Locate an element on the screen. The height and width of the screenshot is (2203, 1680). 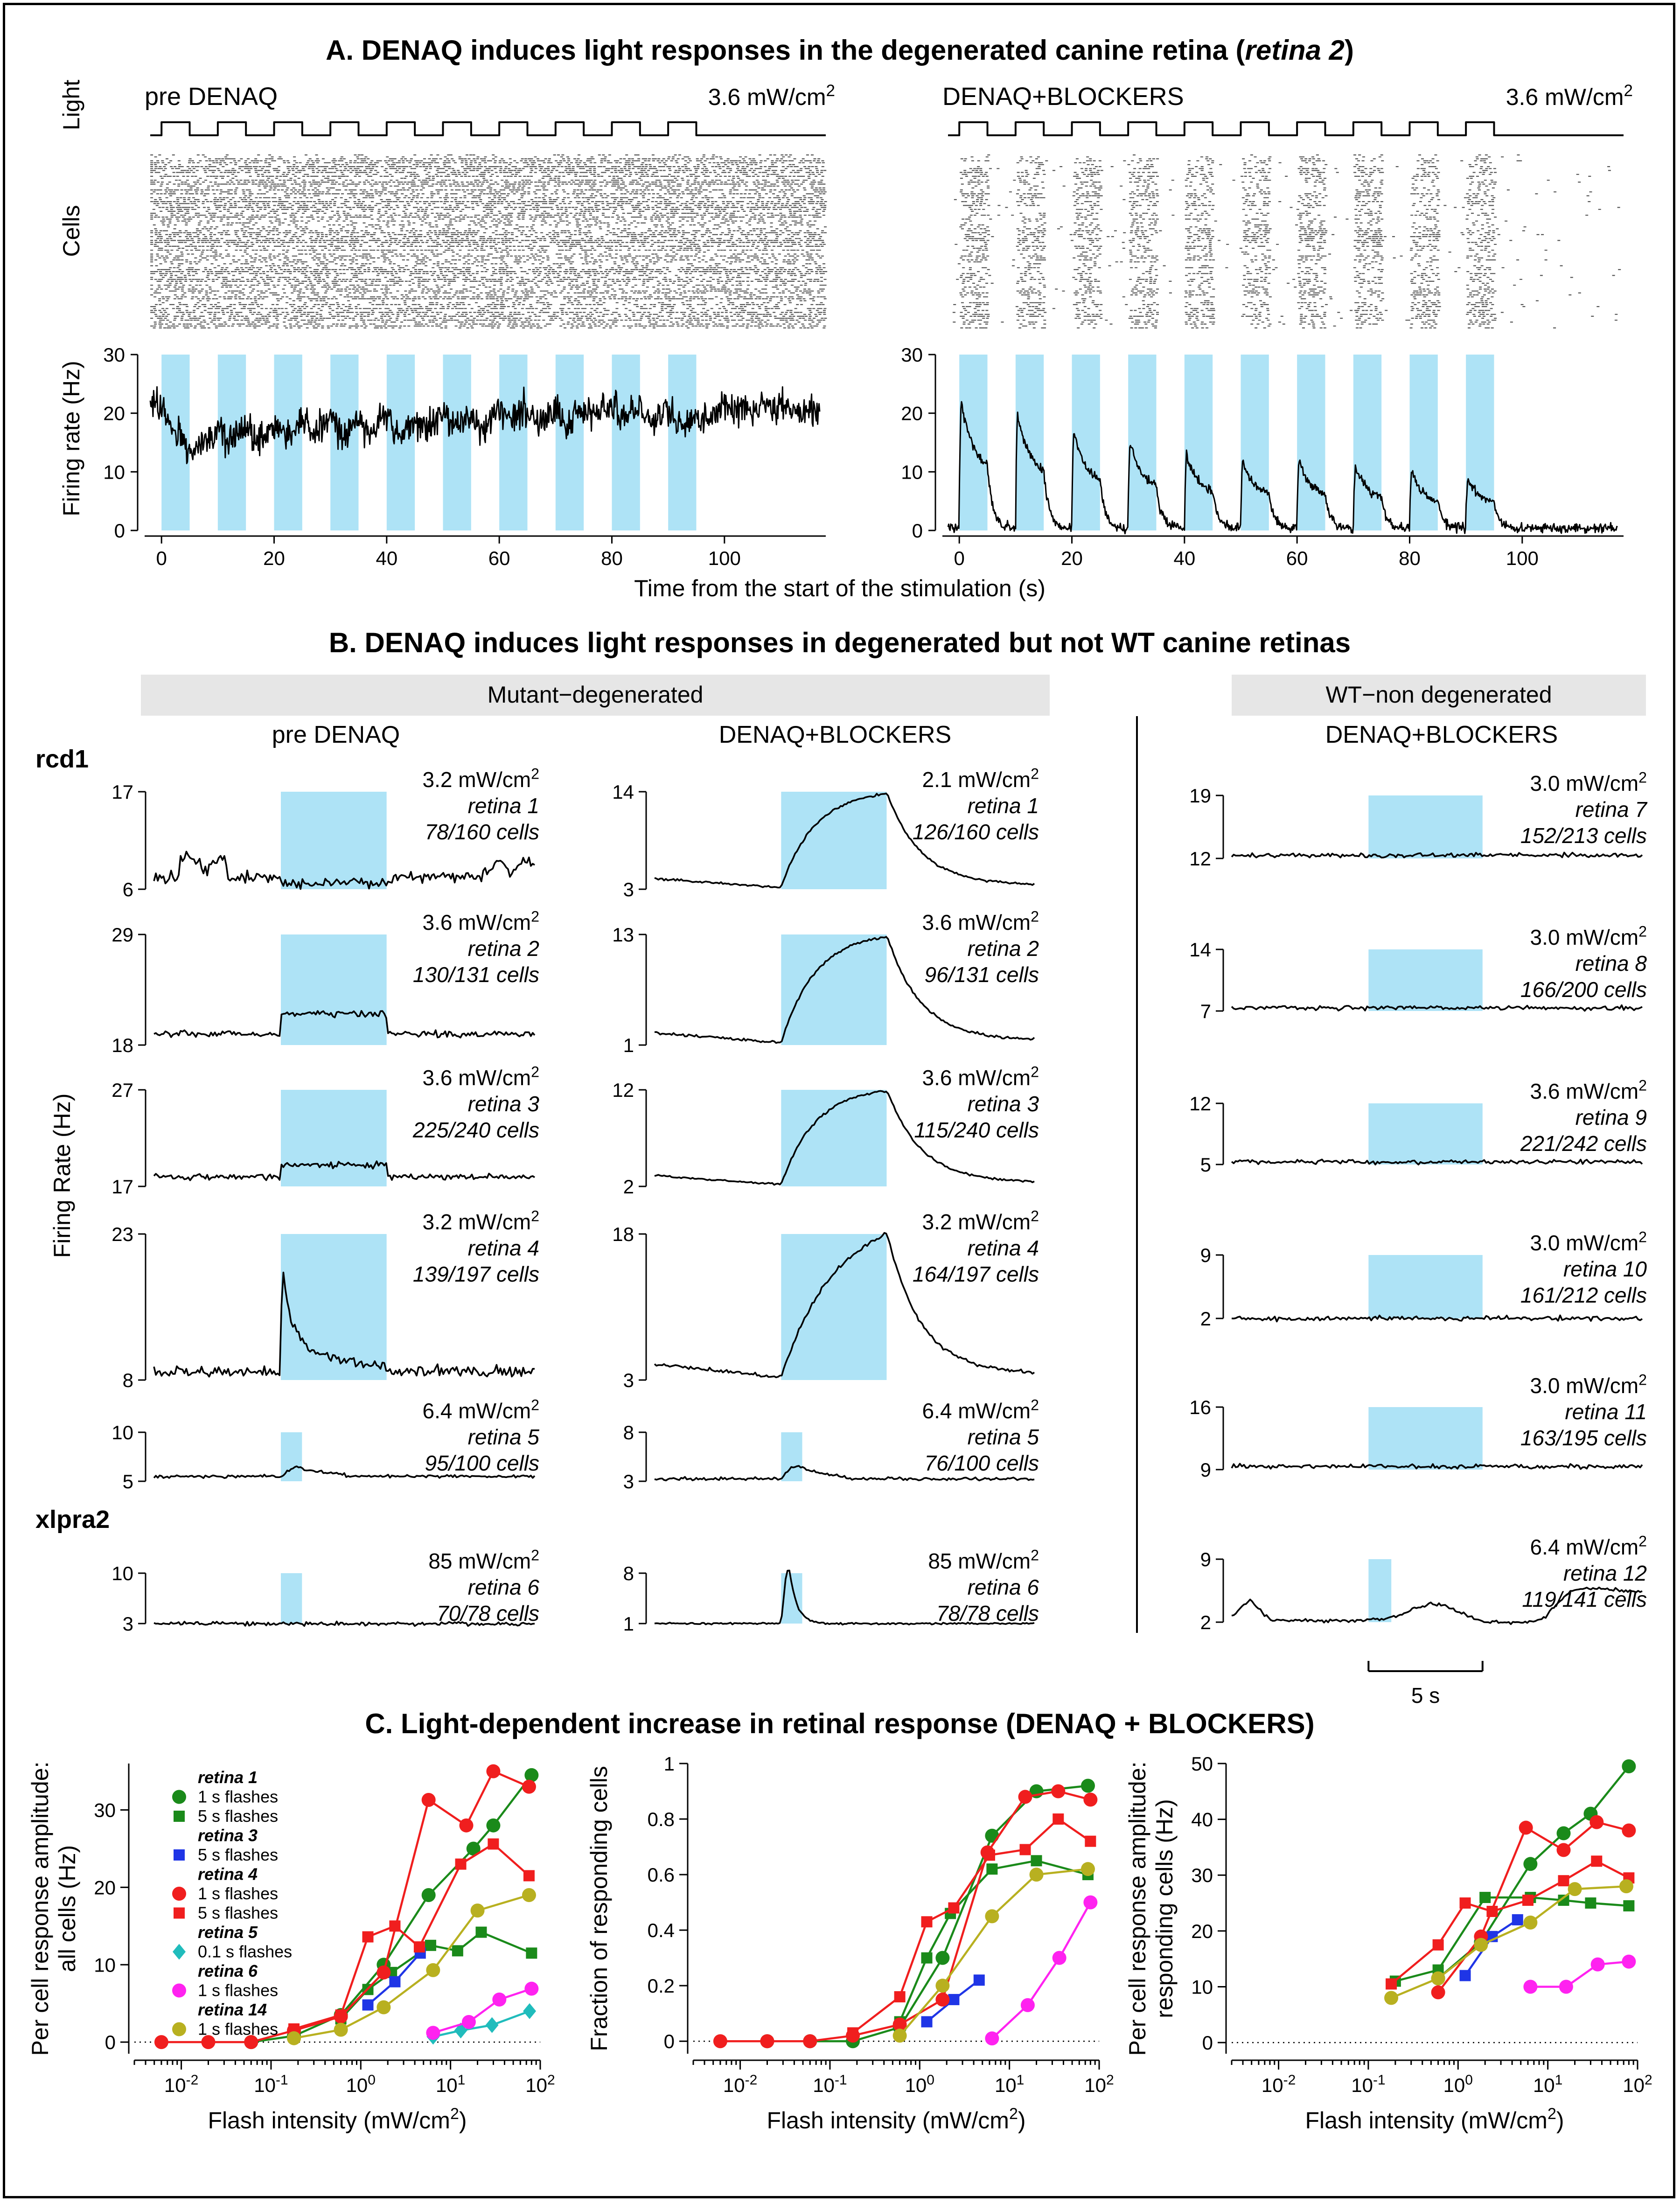
column-header-pre: pre DENAQ is located at coordinates (336, 734).